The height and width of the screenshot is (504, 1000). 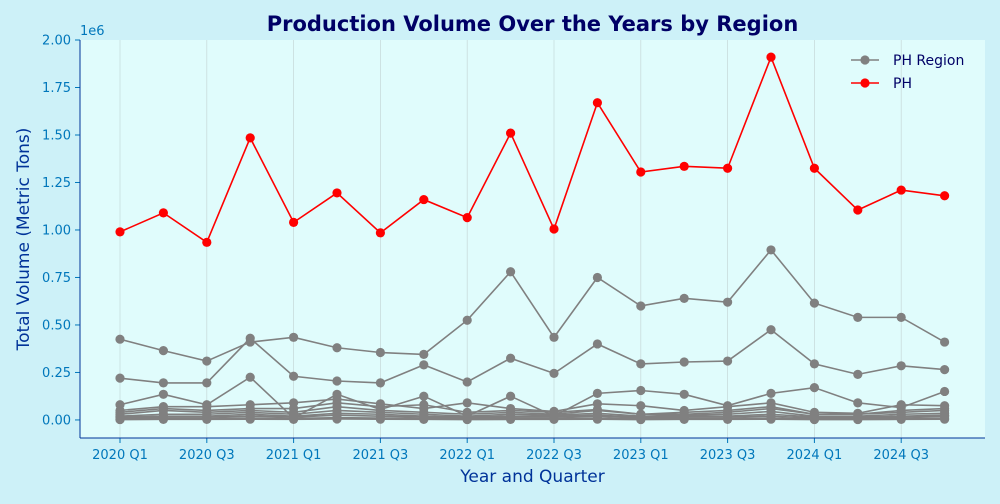 What do you see at coordinates (56, 325) in the screenshot?
I see `y-tick-label: 0.50` at bounding box center [56, 325].